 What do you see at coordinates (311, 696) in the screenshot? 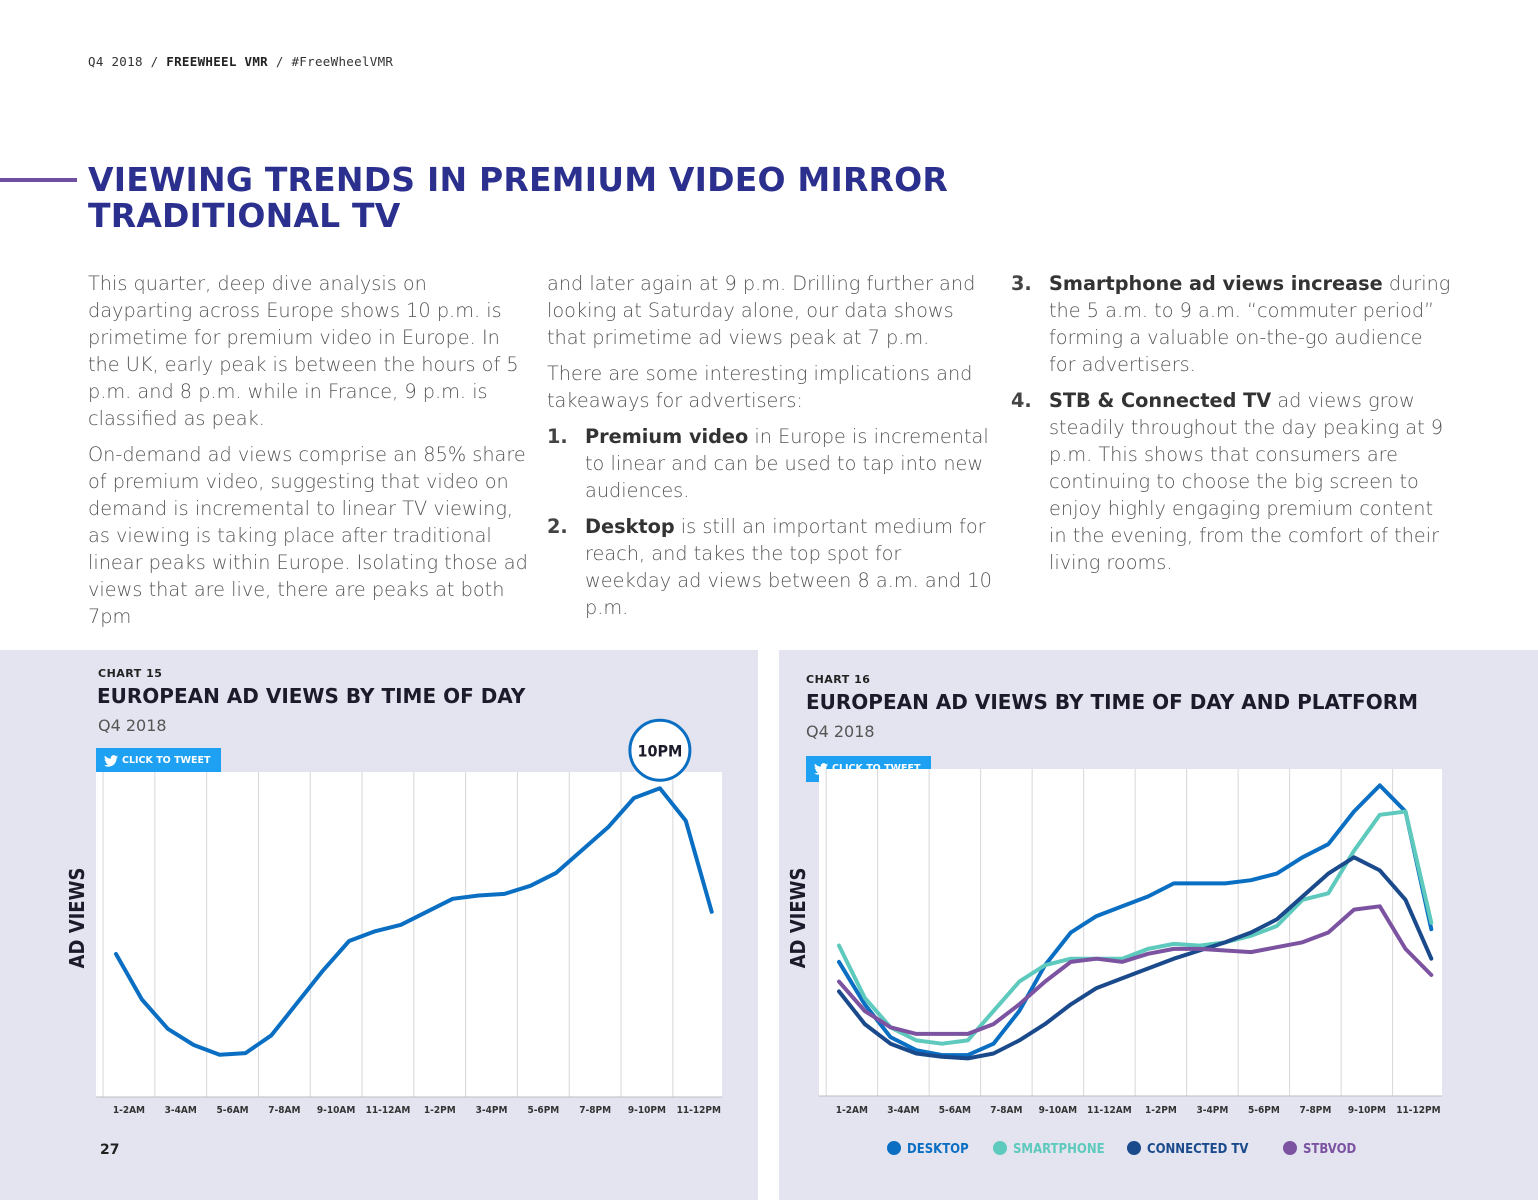
I see `chart-title: EUROPEAN AD VIEWS BY TIME OF DAY` at bounding box center [311, 696].